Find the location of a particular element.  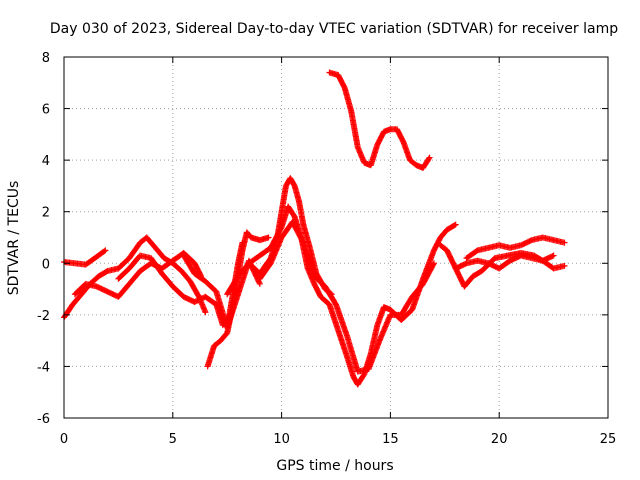

x-tick-label: 0 is located at coordinates (64, 439).